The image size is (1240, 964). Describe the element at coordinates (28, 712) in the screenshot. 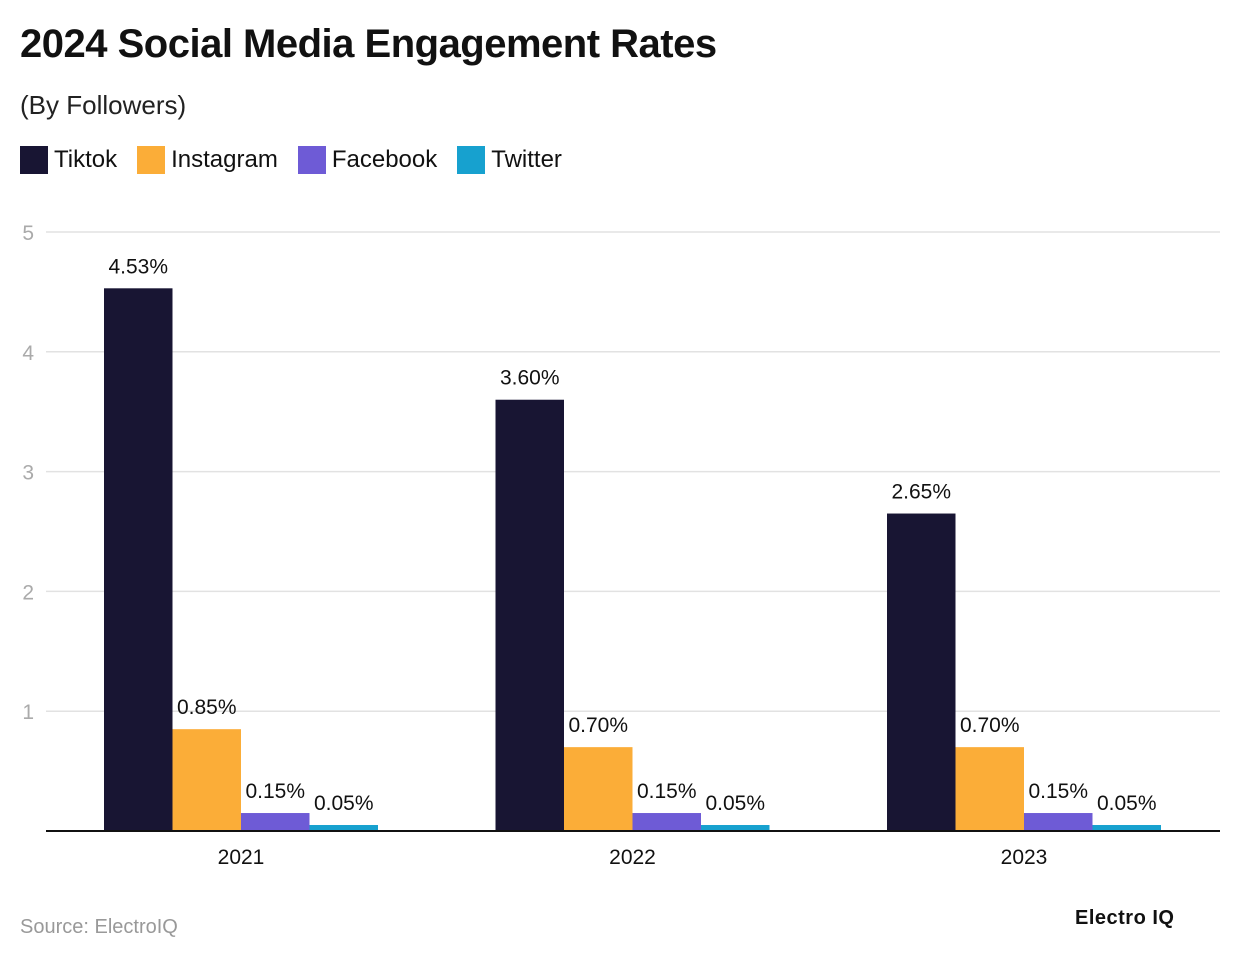

I see `y-tick-label: 1` at that location.